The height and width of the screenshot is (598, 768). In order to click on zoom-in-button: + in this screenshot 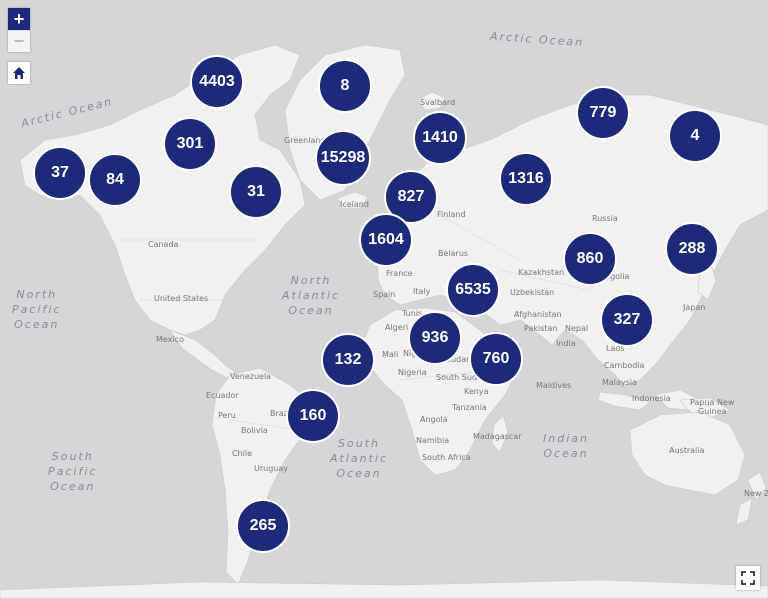, I will do `click(19, 19)`.